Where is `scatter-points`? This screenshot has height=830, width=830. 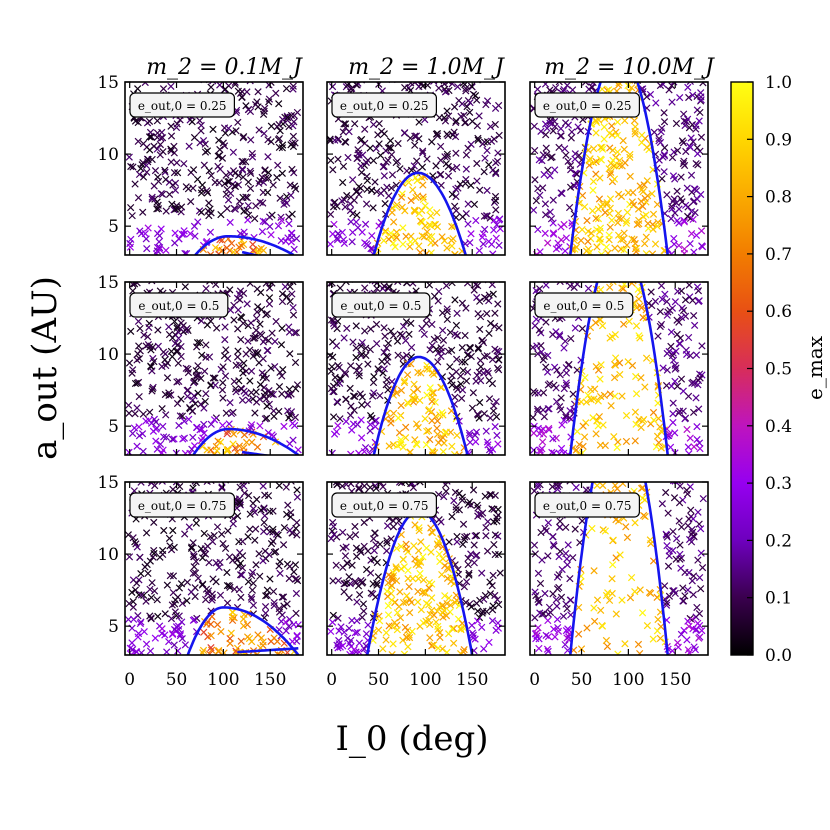 scatter-points is located at coordinates (213, 168).